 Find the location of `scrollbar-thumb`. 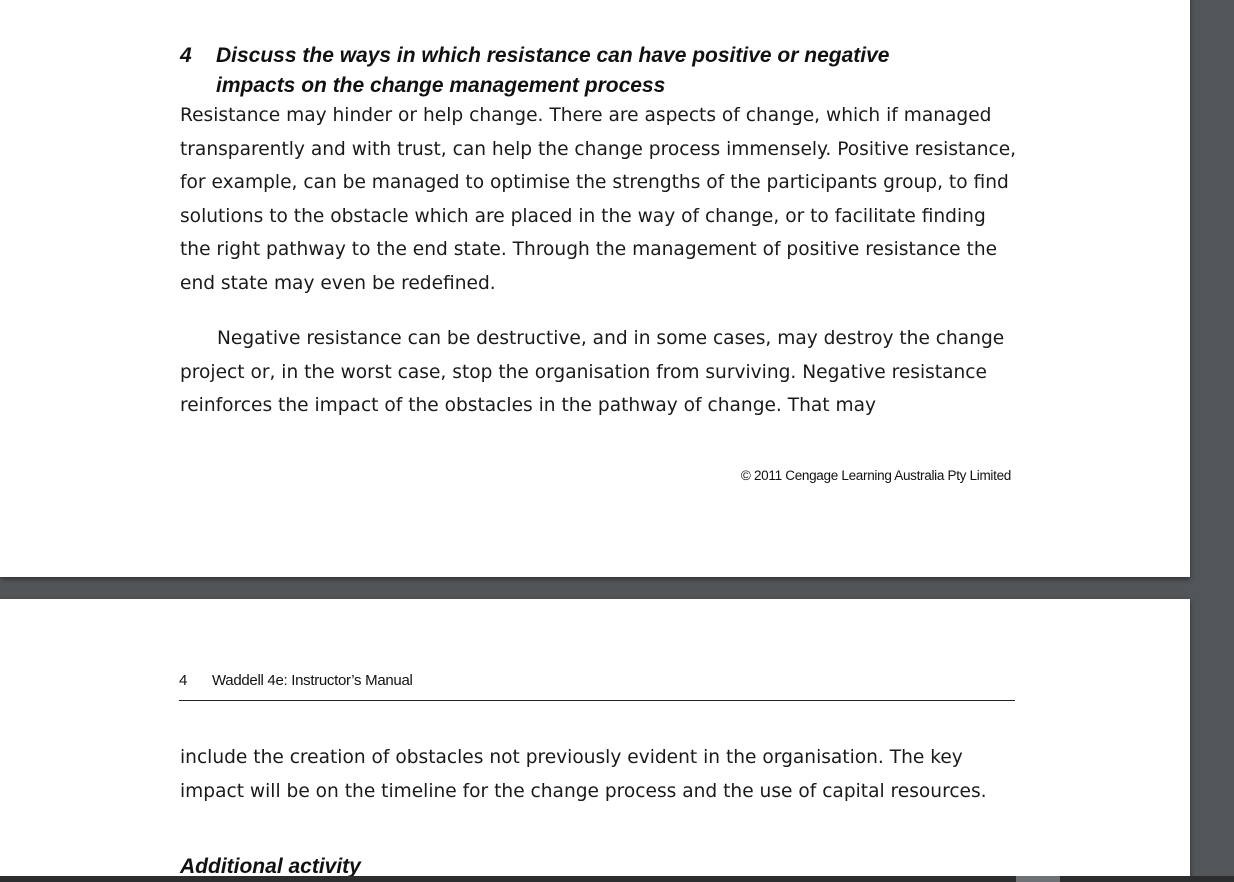

scrollbar-thumb is located at coordinates (1038, 879).